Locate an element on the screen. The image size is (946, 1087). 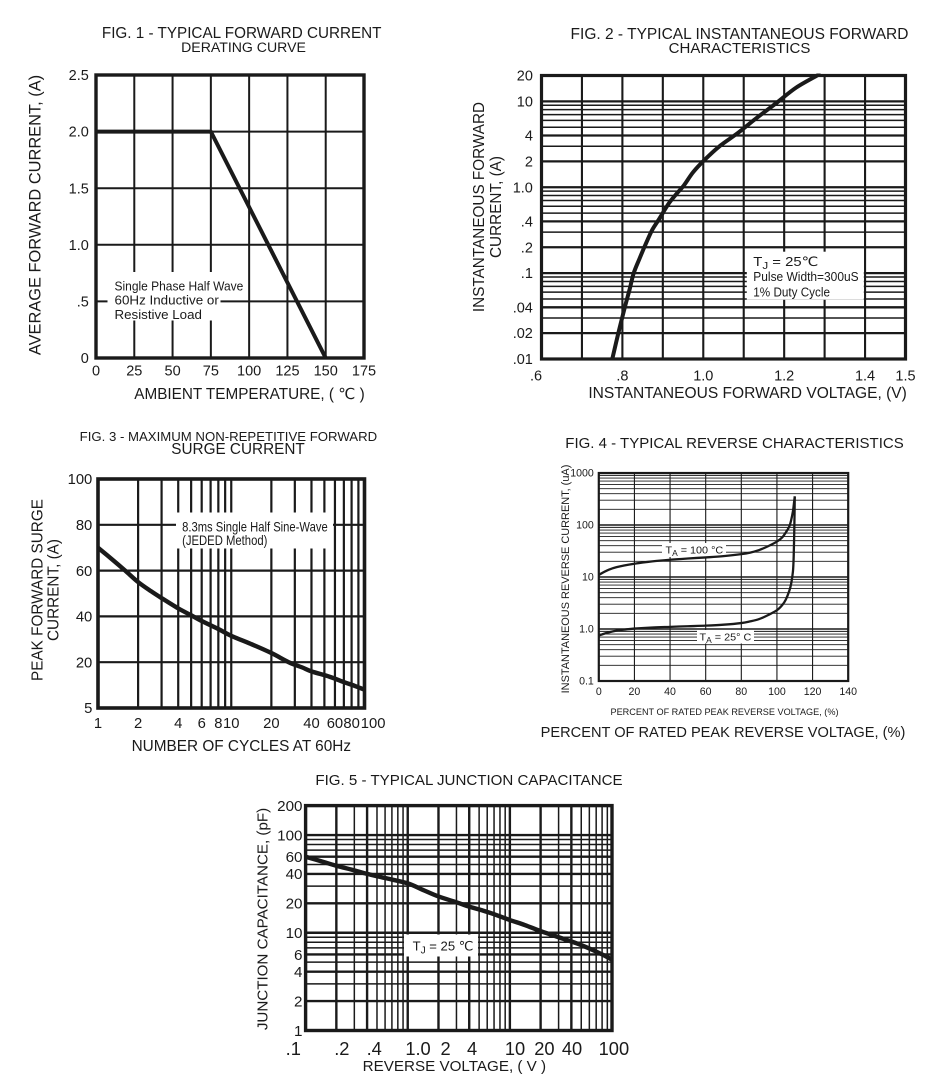
figure-1-title-line-1: FIG. 1 - TYPICAL FORWARD CURRENT is located at coordinates (241, 34).